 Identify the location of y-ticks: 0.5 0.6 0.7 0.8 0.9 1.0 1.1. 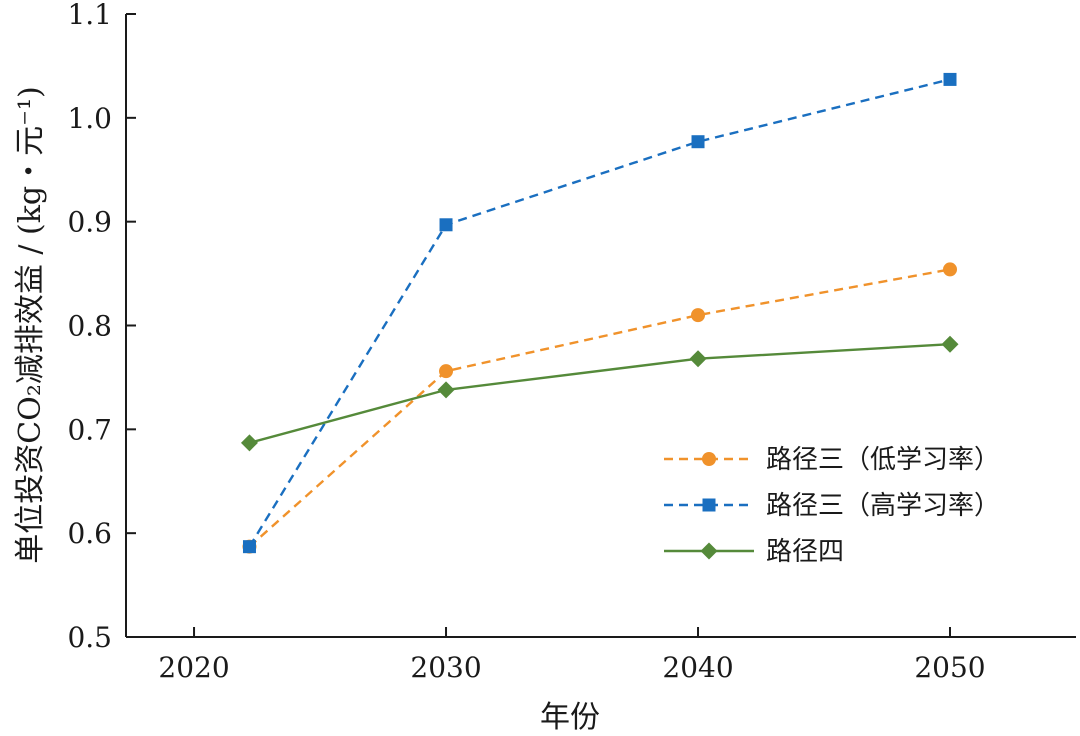
(101, 327).